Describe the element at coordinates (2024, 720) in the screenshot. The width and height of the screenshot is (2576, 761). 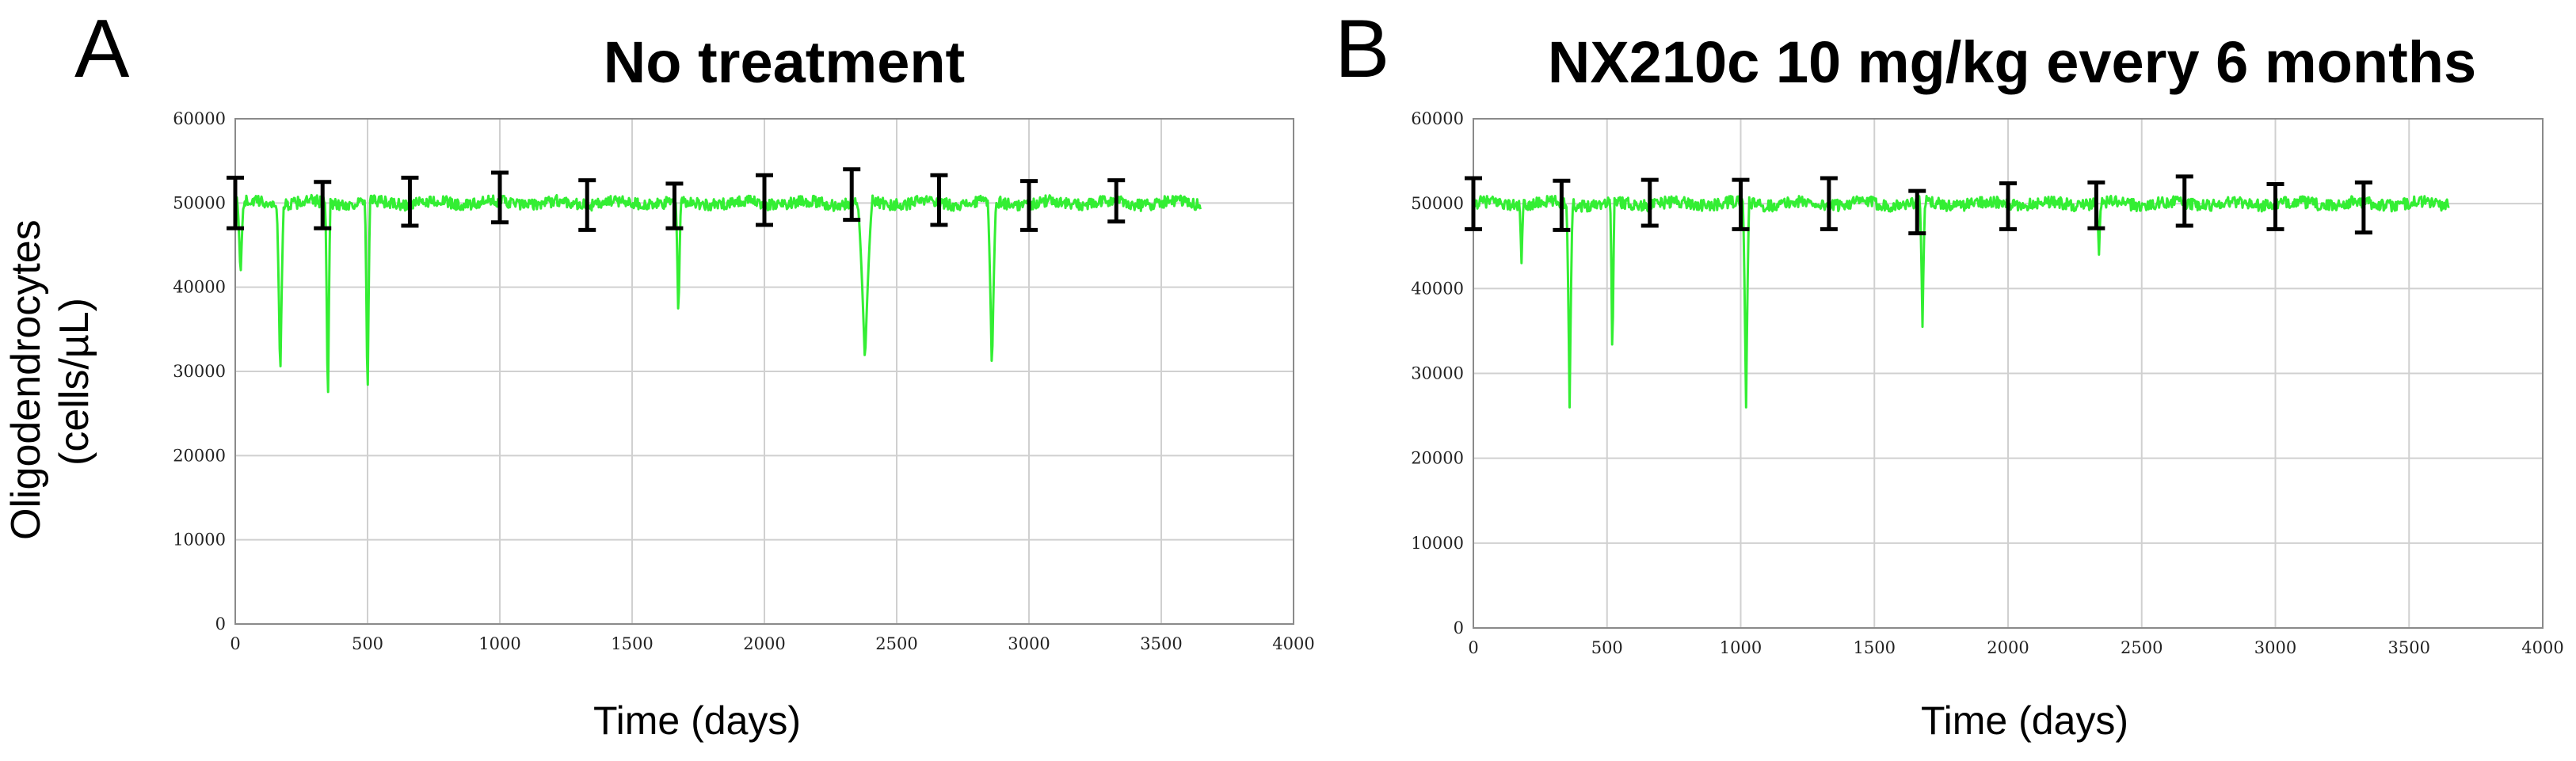
I see `panel-b-x-axis-label: Time (days)` at that location.